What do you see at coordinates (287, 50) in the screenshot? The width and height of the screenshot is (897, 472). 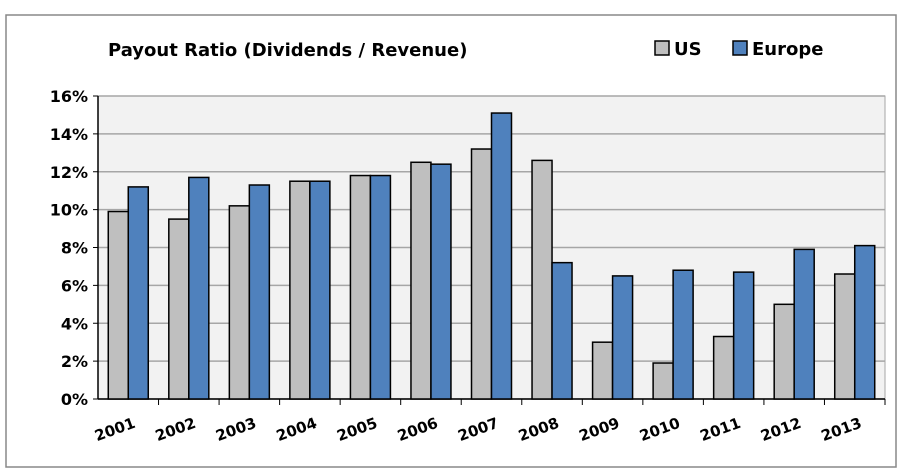 I see `chart-title: Payout Ratio (Dividends / Revenue)` at bounding box center [287, 50].